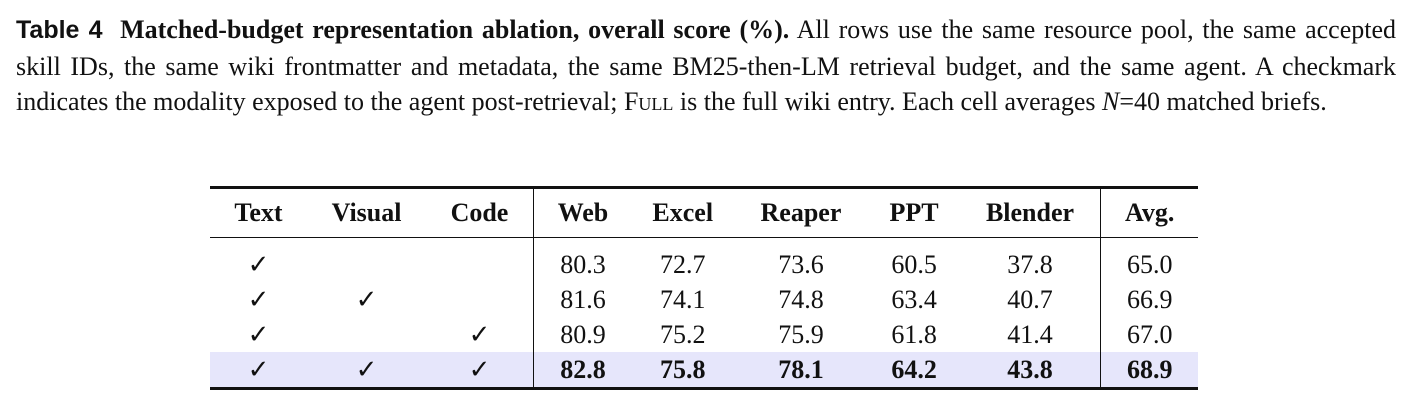 This screenshot has height=420, width=1414. Describe the element at coordinates (582, 334) in the screenshot. I see `web-score-cell: 80.9` at that location.